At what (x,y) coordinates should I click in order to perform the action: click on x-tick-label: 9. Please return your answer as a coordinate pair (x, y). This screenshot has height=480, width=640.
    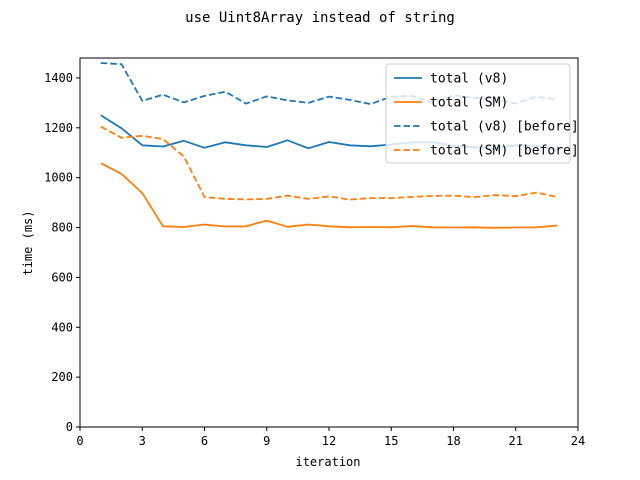
    Looking at the image, I should click on (266, 441).